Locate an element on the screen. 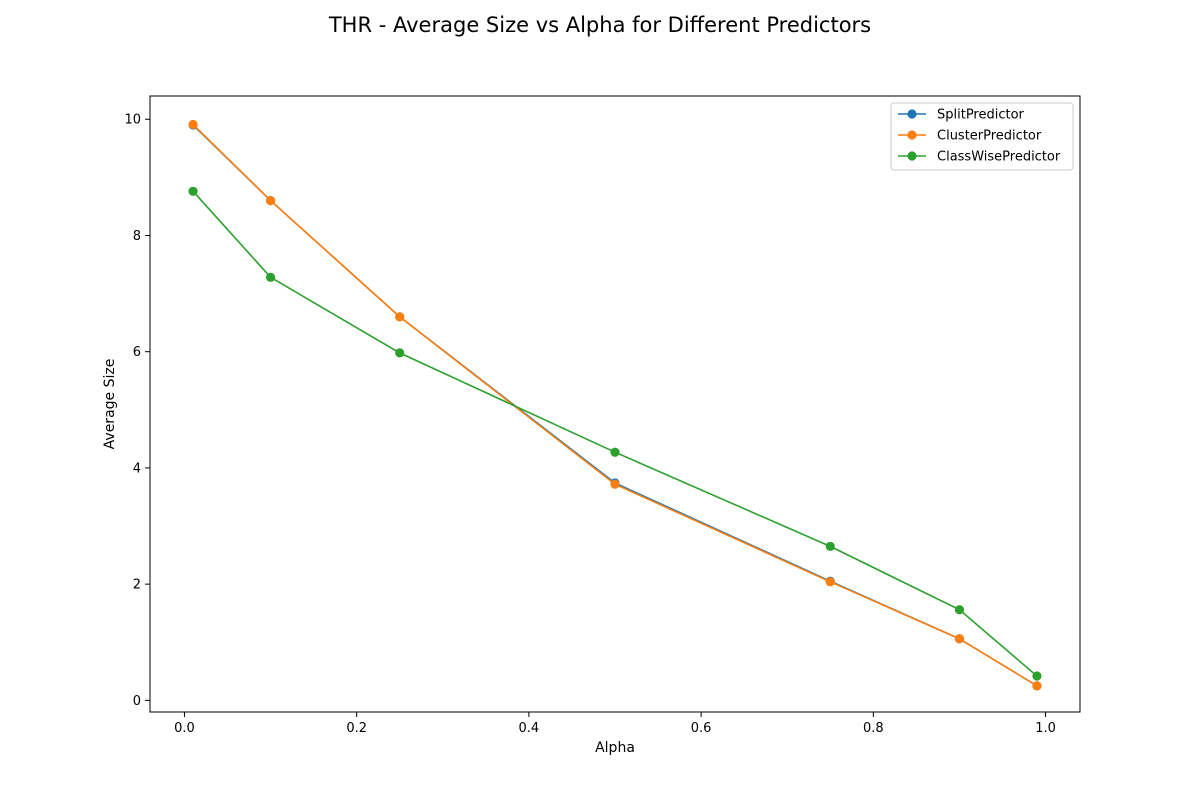  legend-box is located at coordinates (982, 136).